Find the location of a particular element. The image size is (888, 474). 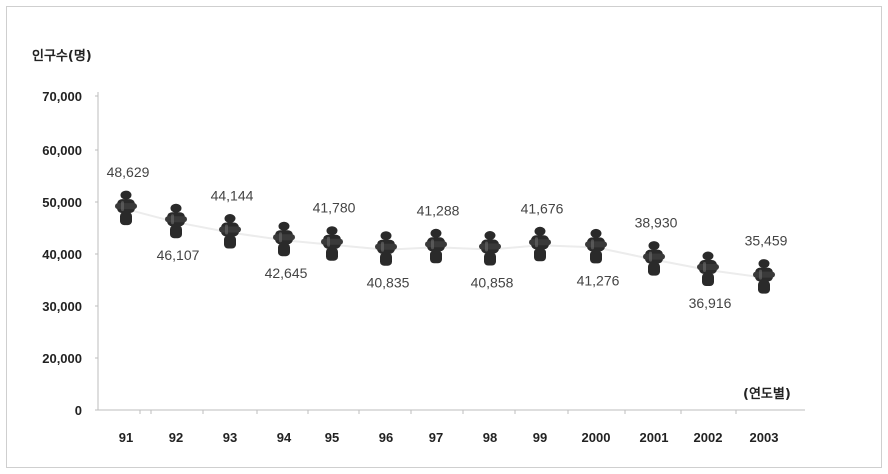

data-label: 40,858 is located at coordinates (492, 283).